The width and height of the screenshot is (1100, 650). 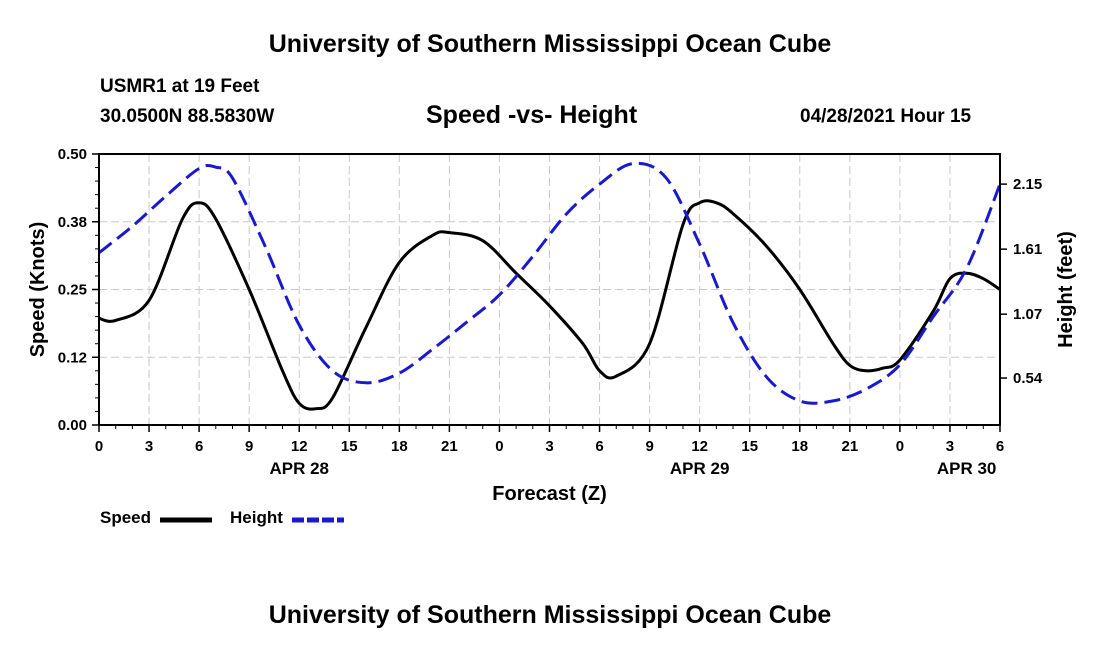 What do you see at coordinates (72, 425) in the screenshot?
I see `y-tick-label: 0.00` at bounding box center [72, 425].